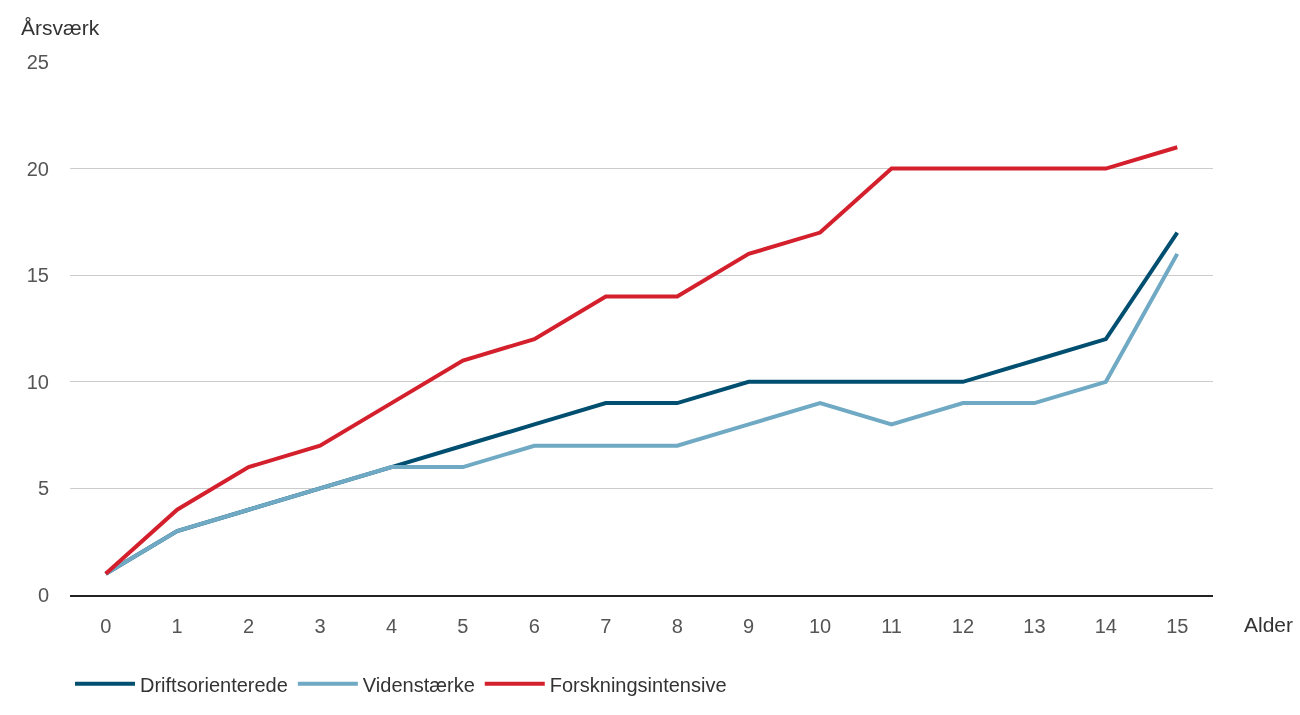 The height and width of the screenshot is (715, 1300). Describe the element at coordinates (1034, 626) in the screenshot. I see `x-tick-label: 13` at that location.